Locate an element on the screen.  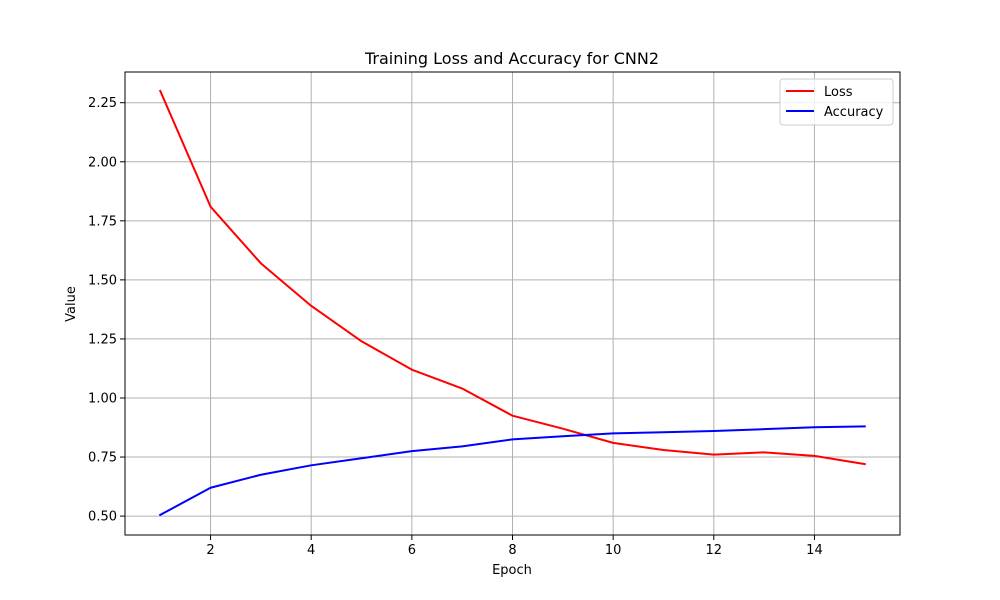
y-tick-label: 1.50 is located at coordinates (102, 280).